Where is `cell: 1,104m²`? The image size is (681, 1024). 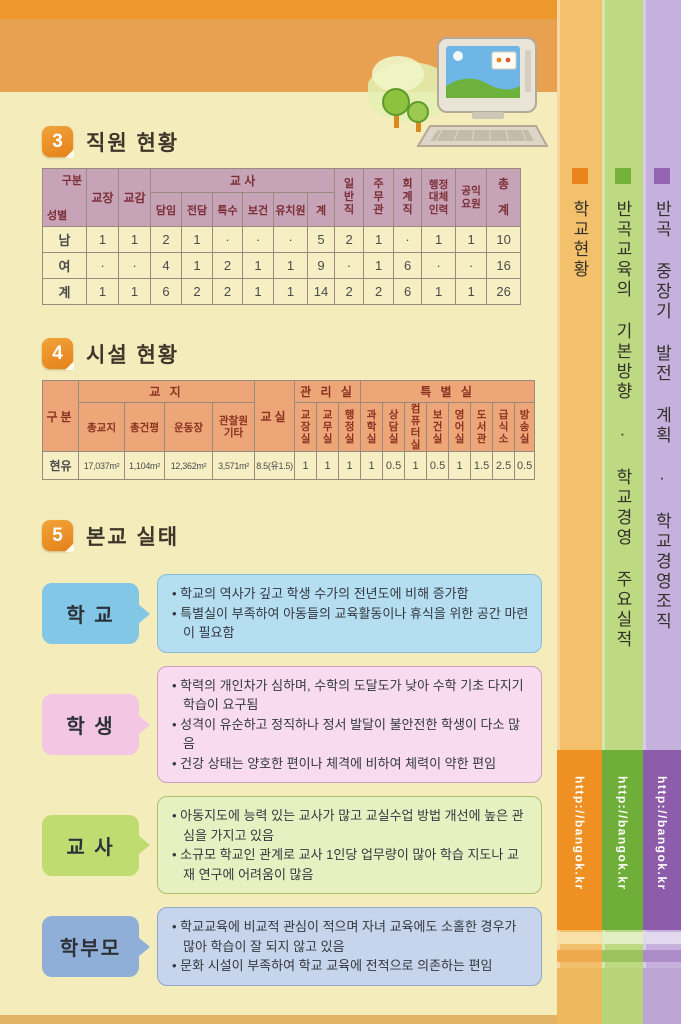
cell: 1,104m² is located at coordinates (144, 466).